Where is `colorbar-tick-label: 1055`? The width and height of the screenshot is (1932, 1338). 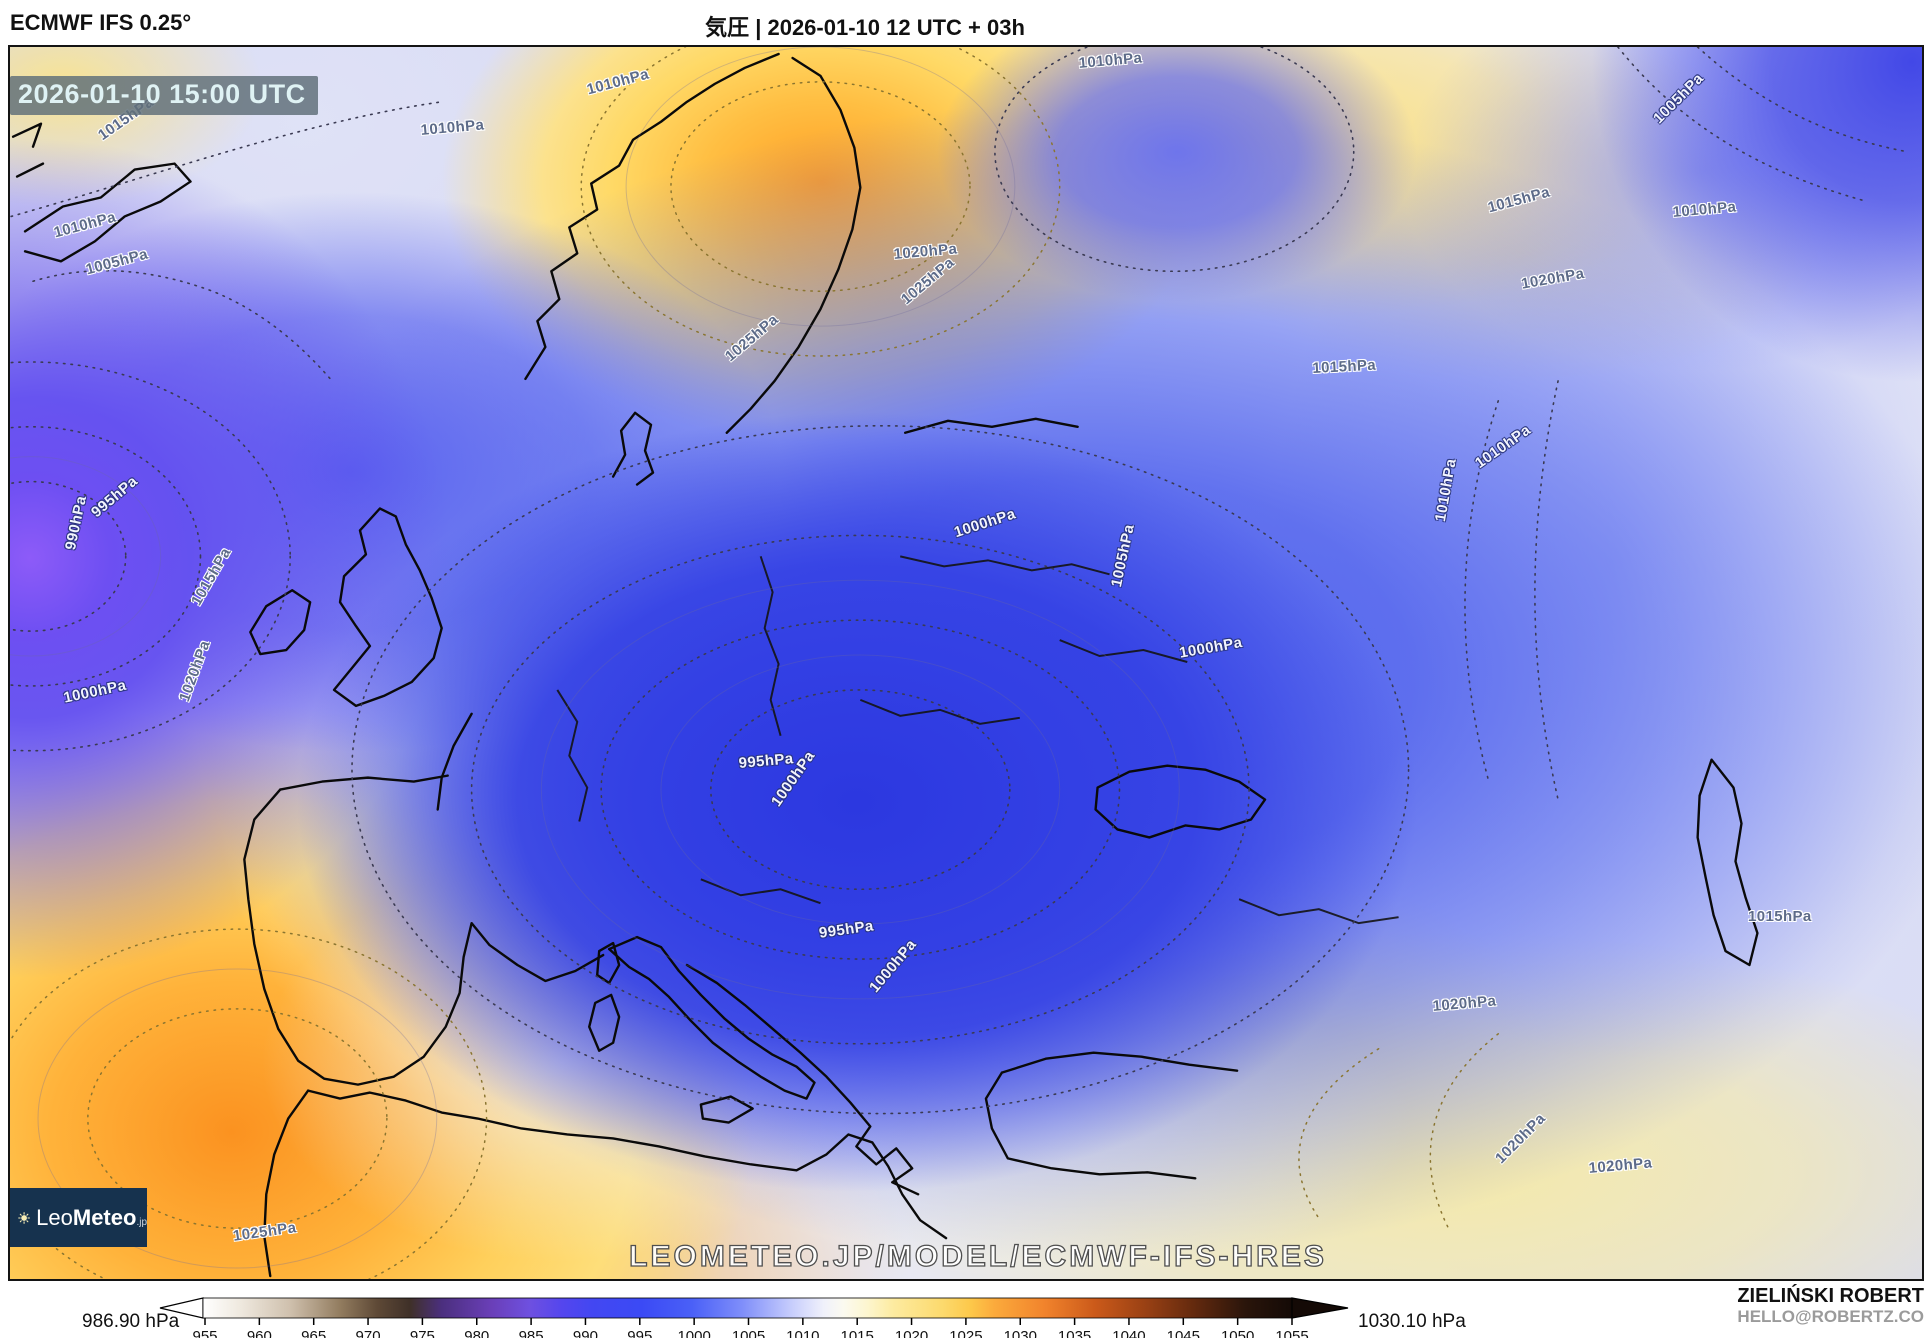 colorbar-tick-label: 1055 is located at coordinates (1291, 1333).